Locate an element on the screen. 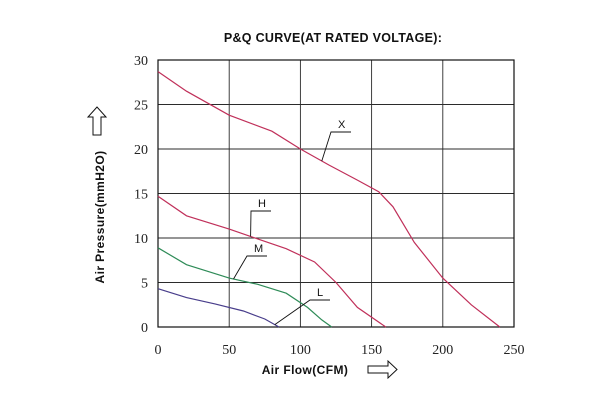 This screenshot has height=400, width=600. leader-line-m is located at coordinates (250, 267).